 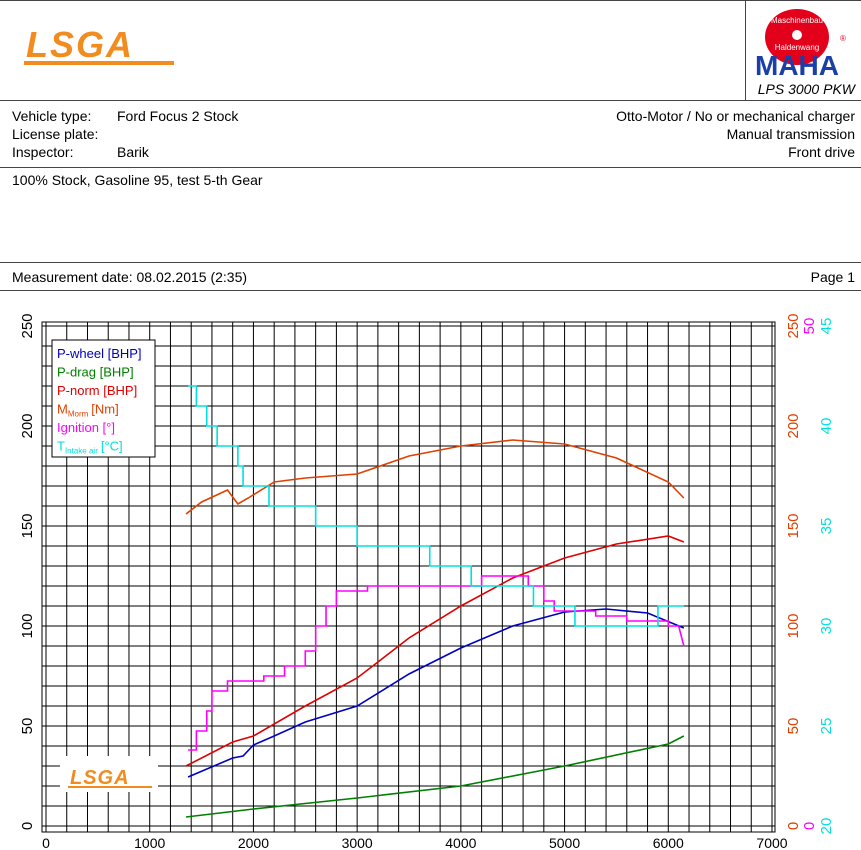 What do you see at coordinates (668, 842) in the screenshot?
I see `x-tick-label: 6000` at bounding box center [668, 842].